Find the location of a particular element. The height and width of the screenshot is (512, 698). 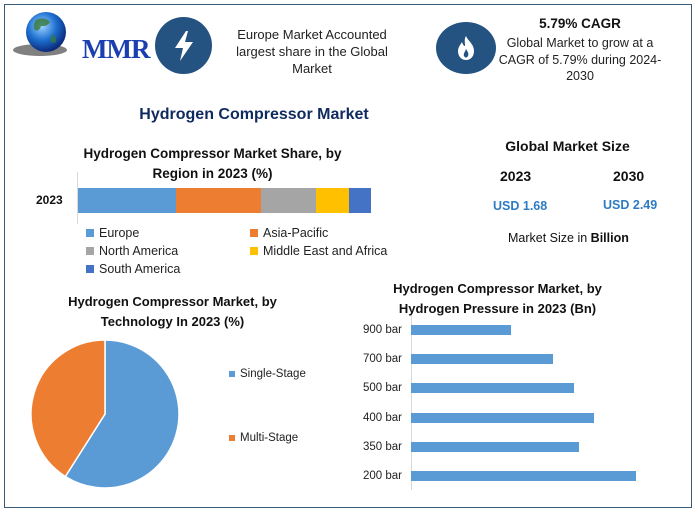

region-stacked-bar is located at coordinates (224, 200).